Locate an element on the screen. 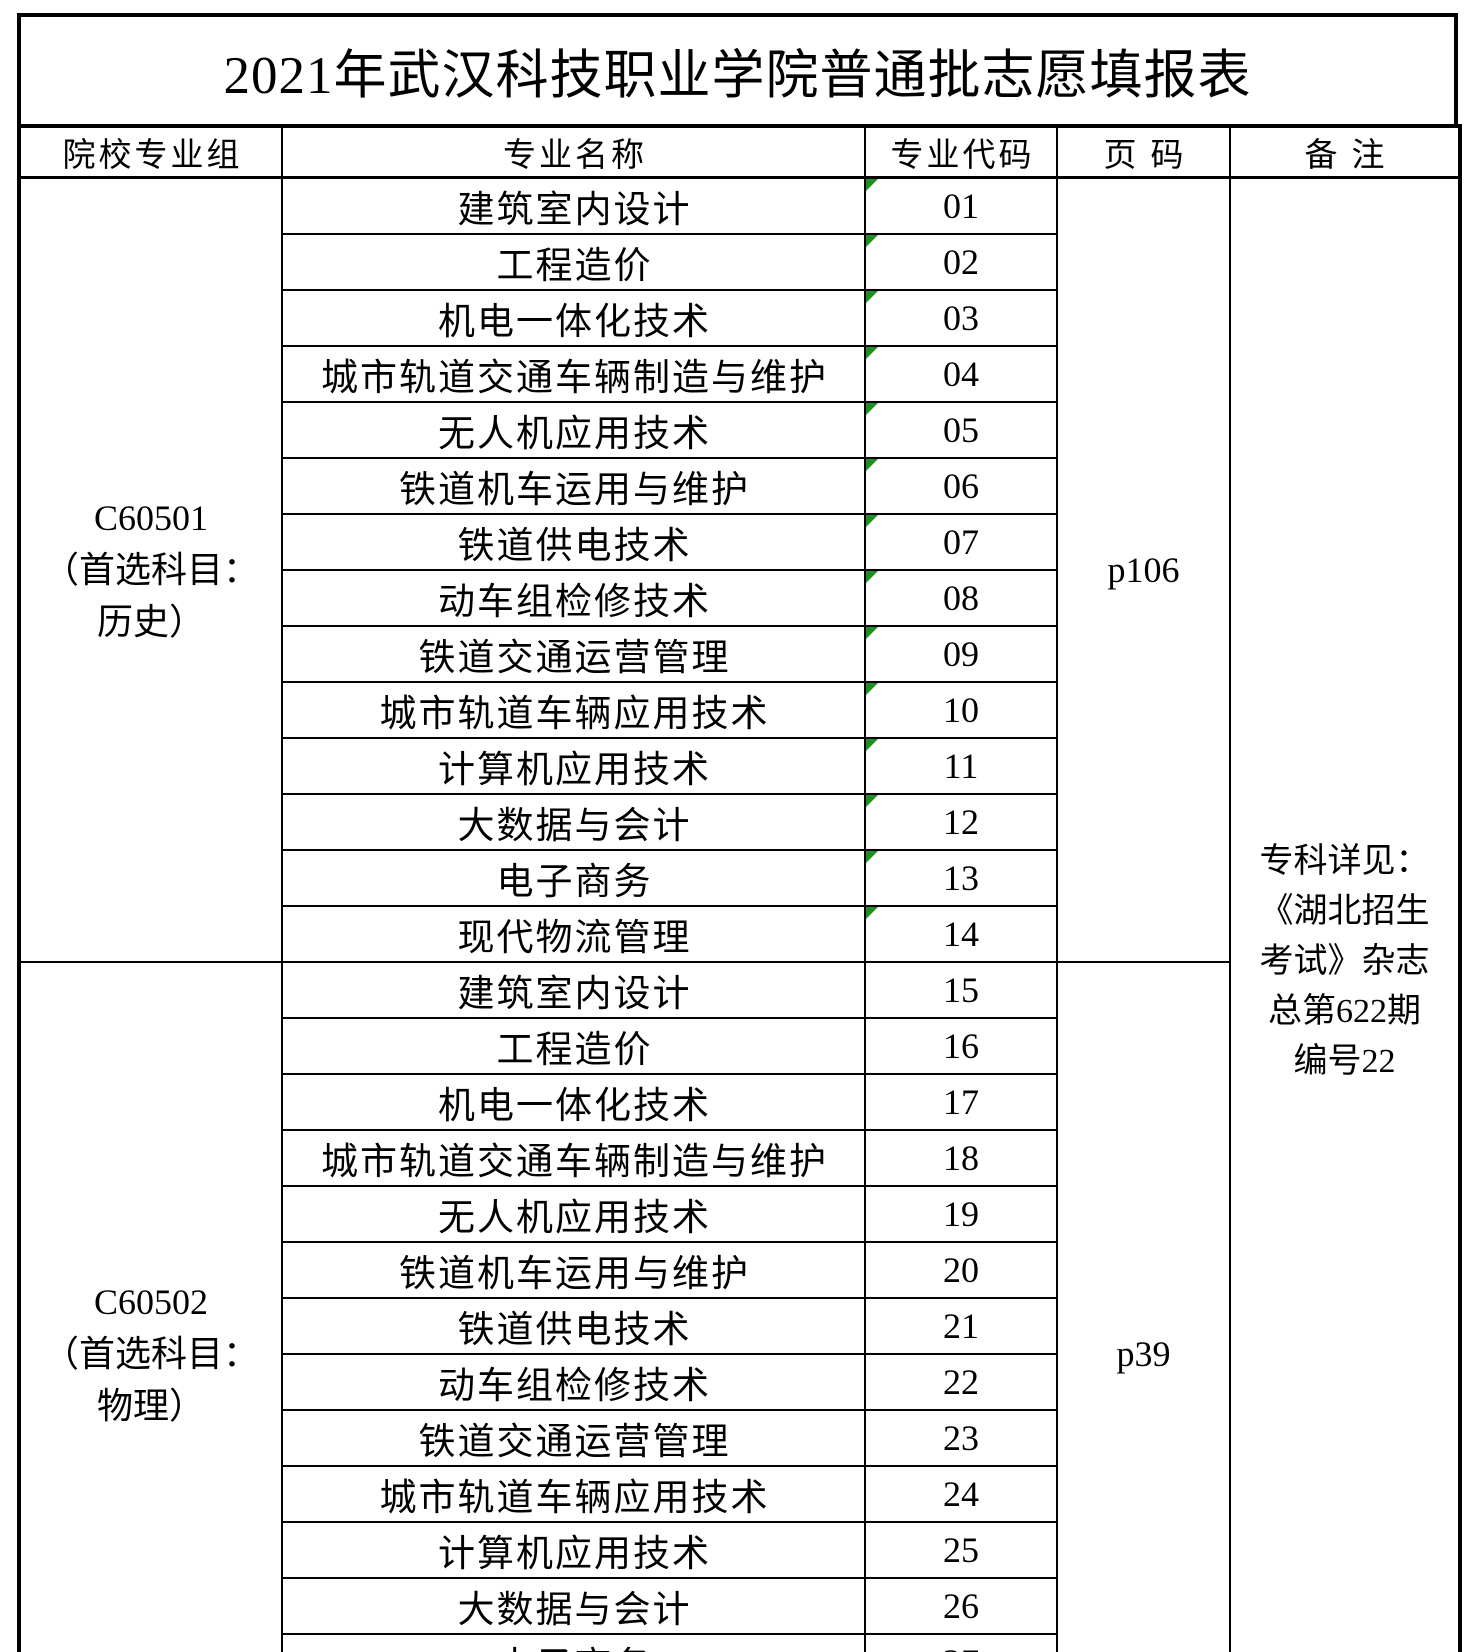 The image size is (1472, 1652). major-code-cell: 15 is located at coordinates (961, 990).